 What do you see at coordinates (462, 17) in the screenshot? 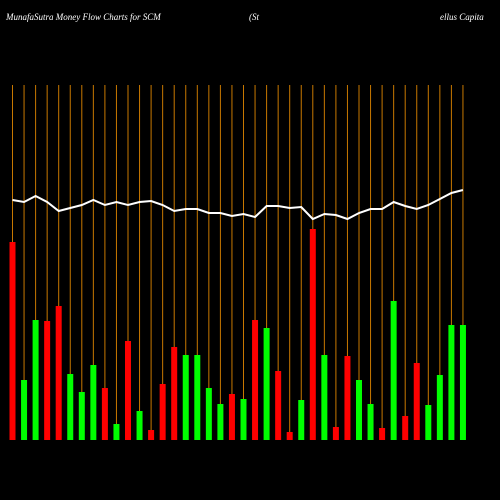
I see `chart-subtitle: ellus Capita` at bounding box center [462, 17].